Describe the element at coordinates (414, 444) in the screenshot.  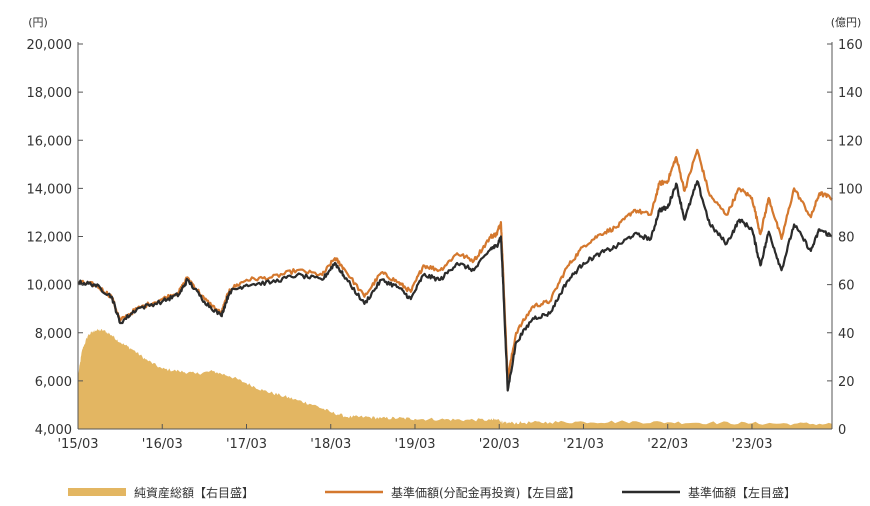
I see `x-tick-label: '19/03` at that location.